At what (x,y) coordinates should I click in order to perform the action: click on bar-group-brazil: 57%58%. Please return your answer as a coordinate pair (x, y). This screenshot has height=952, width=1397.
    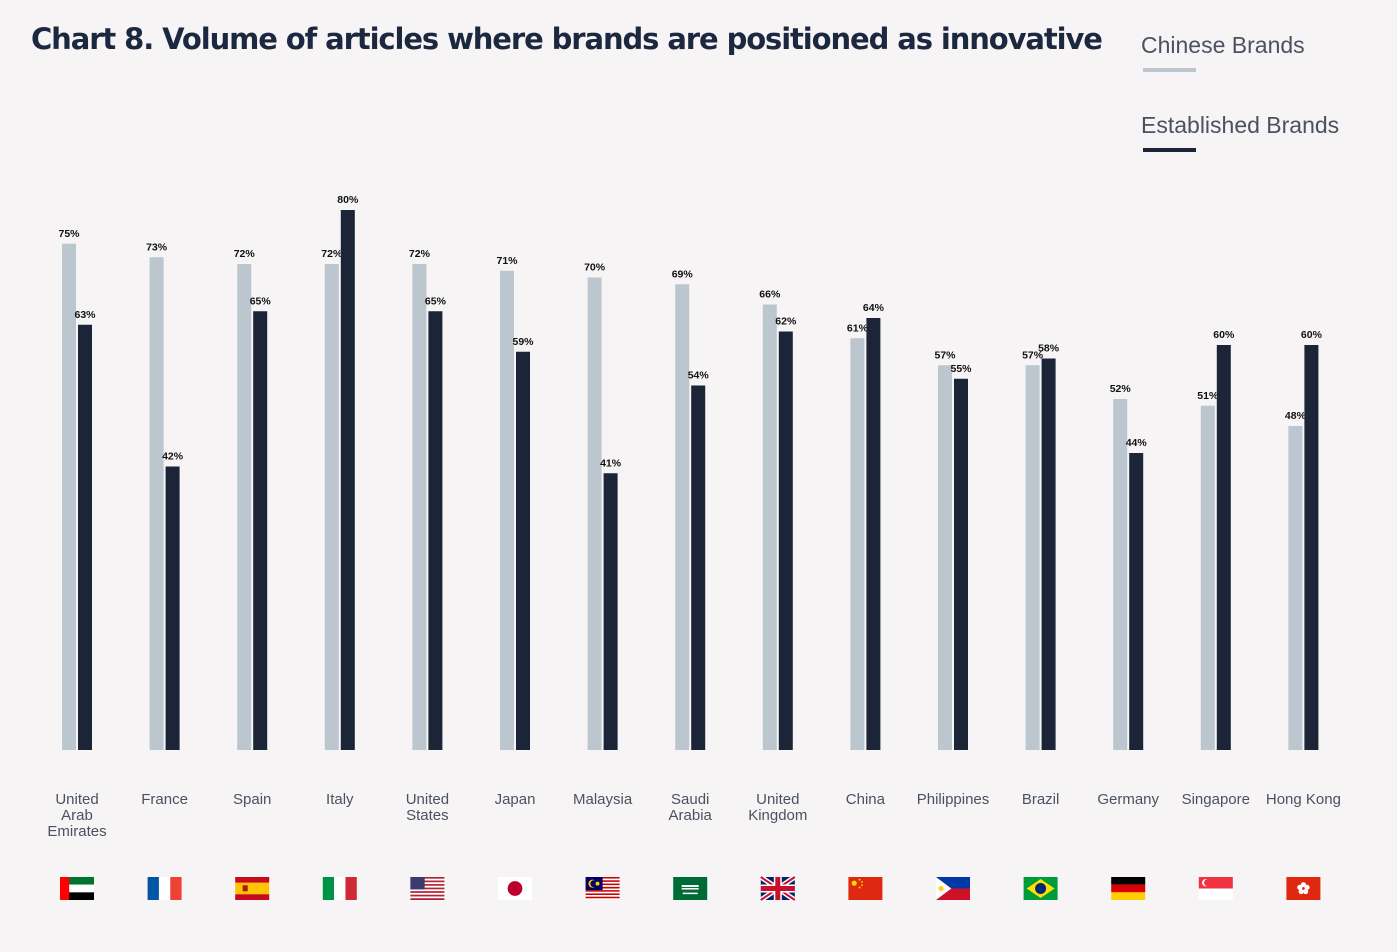
    Looking at the image, I should click on (1041, 546).